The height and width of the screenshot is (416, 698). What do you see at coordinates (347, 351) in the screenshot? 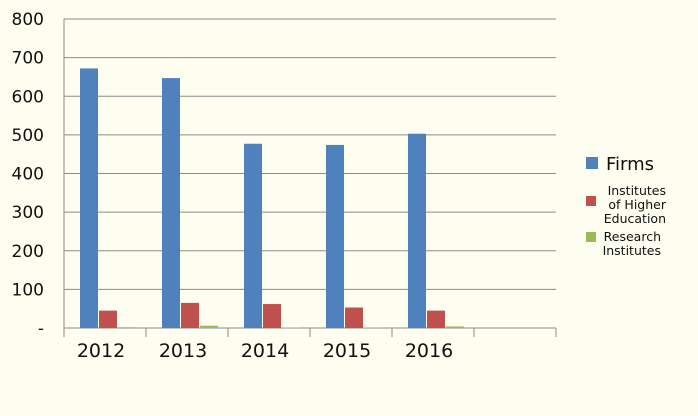
I see `x-tick-label: 2015` at bounding box center [347, 351].